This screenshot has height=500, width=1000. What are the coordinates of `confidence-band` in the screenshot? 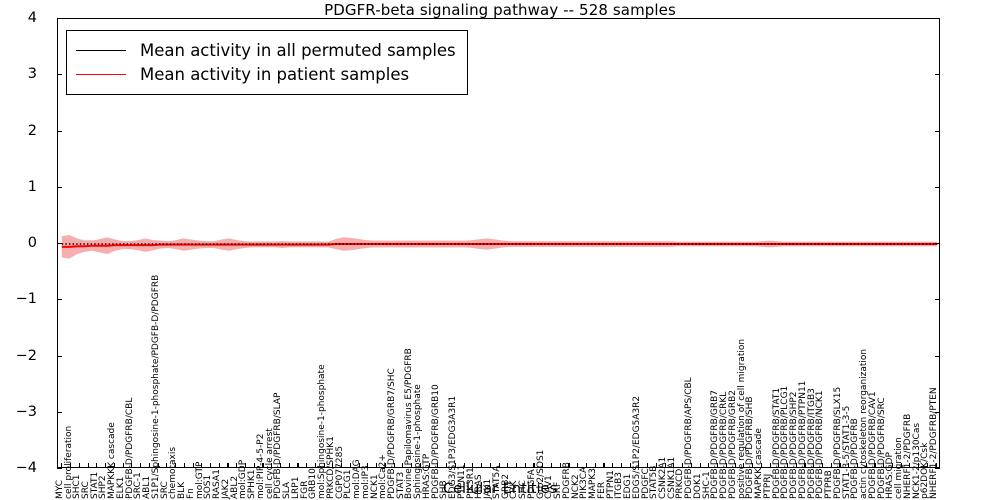 It's located at (499, 247).